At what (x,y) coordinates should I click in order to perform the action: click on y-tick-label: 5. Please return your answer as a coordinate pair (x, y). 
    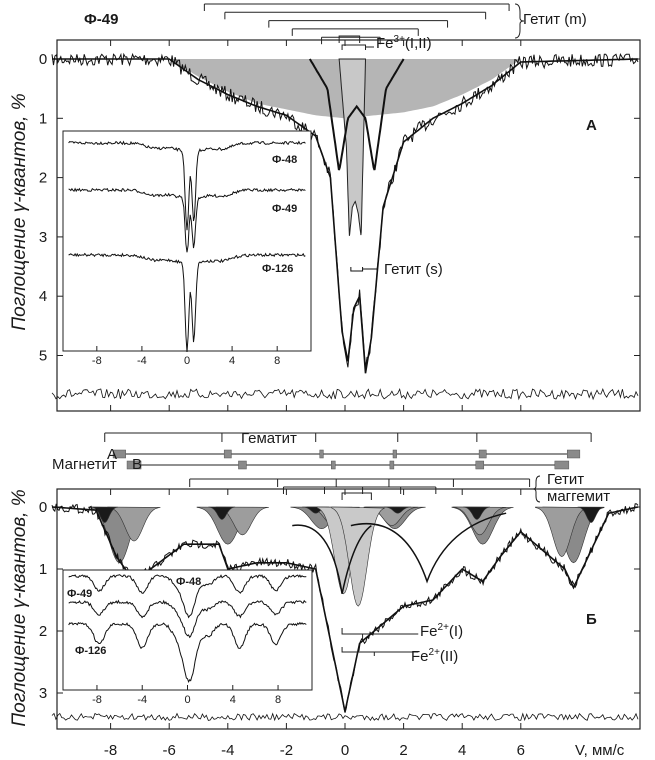
    Looking at the image, I should click on (43, 356).